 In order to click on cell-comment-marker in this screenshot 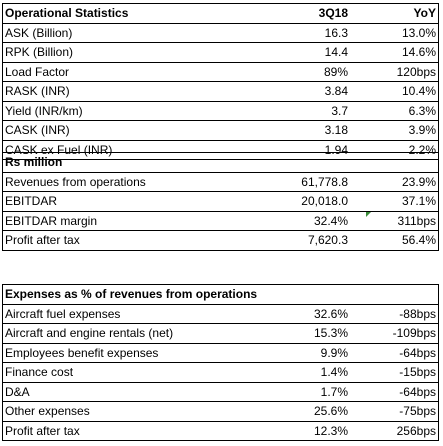, I will do `click(368, 214)`.